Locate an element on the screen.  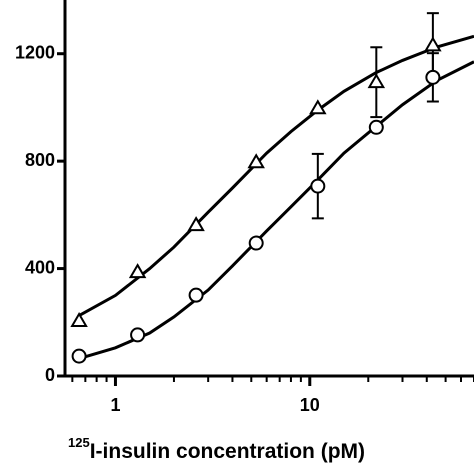
x-axis-superscript: 125 is located at coordinates (79, 442).